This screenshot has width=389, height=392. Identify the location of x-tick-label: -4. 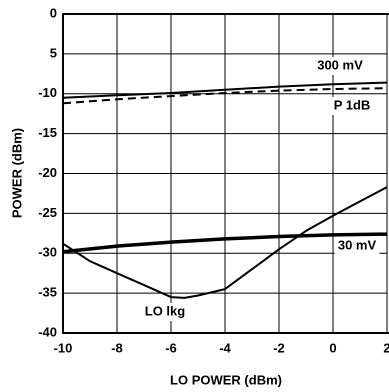
(225, 347).